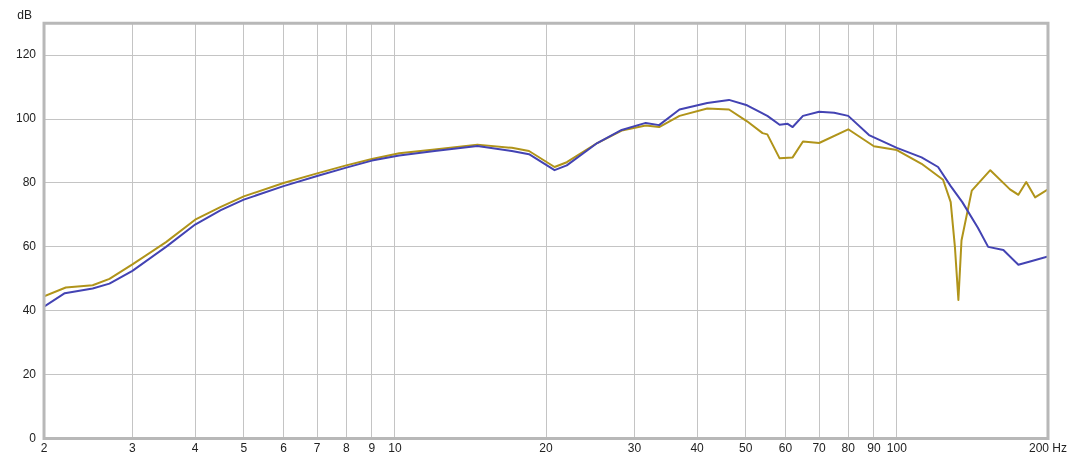 The width and height of the screenshot is (1078, 467). I want to click on x-tick-label: 4, so click(195, 448).